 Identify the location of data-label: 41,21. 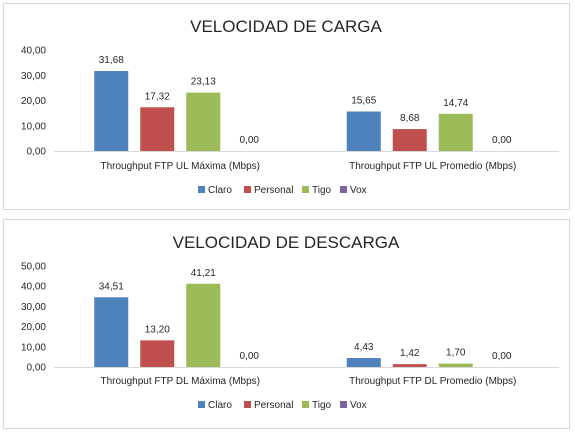
(203, 273).